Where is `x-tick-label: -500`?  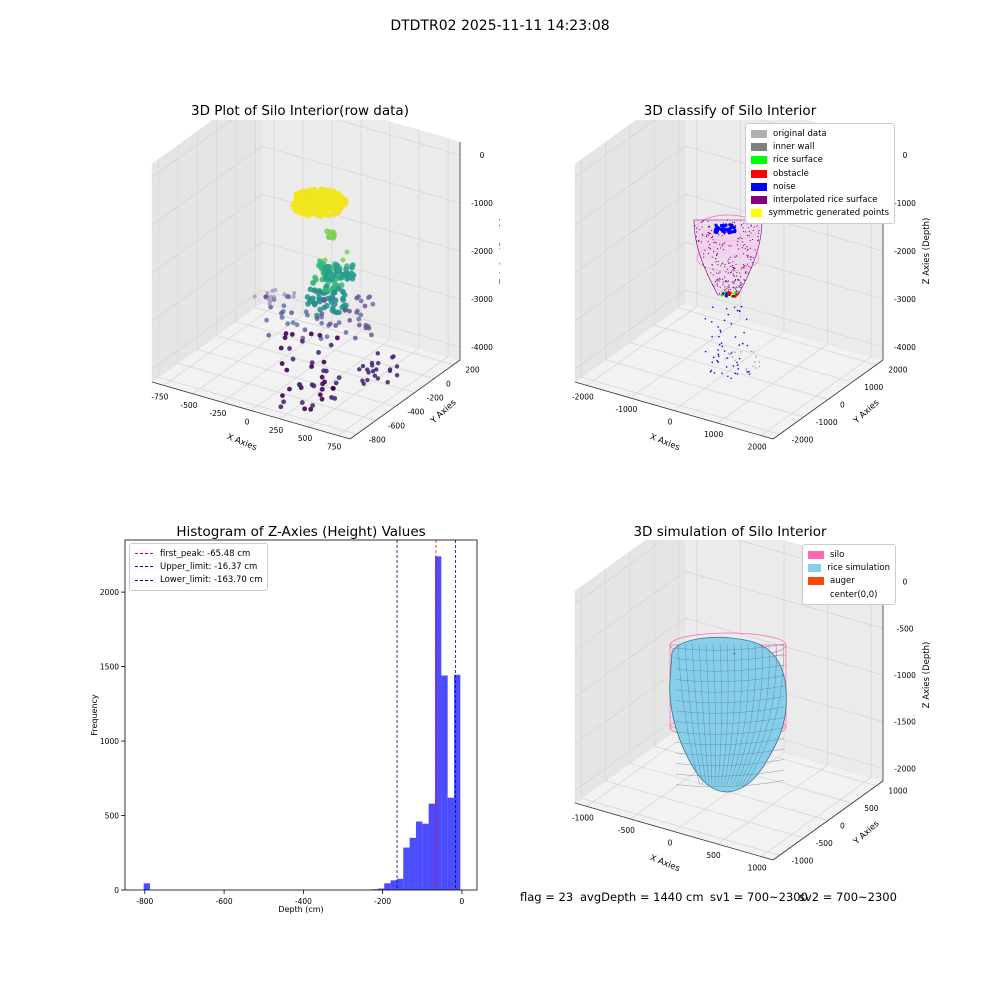
x-tick-label: -500 is located at coordinates (626, 830).